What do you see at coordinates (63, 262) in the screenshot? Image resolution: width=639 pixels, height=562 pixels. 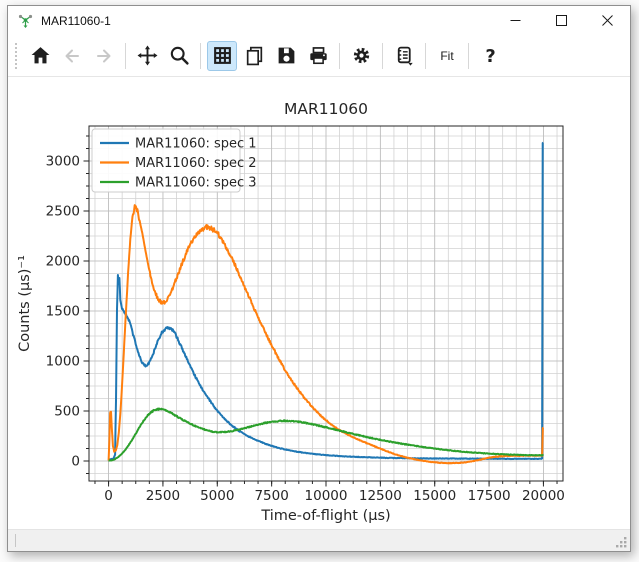 I see `svg-text: 2000` at bounding box center [63, 262].